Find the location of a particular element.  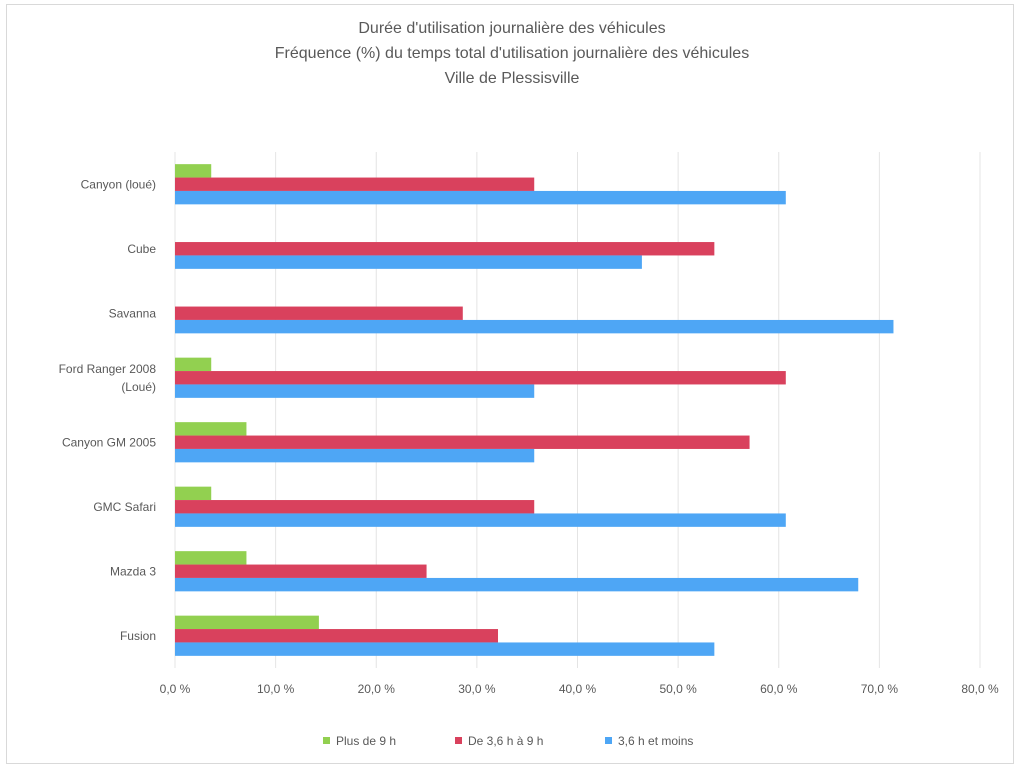

x-tick-label: 0,0 % is located at coordinates (175, 689).